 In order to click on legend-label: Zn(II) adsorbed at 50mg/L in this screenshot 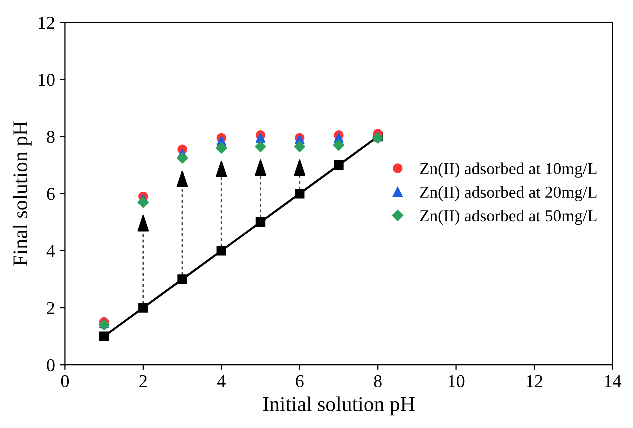, I will do `click(508, 218)`.